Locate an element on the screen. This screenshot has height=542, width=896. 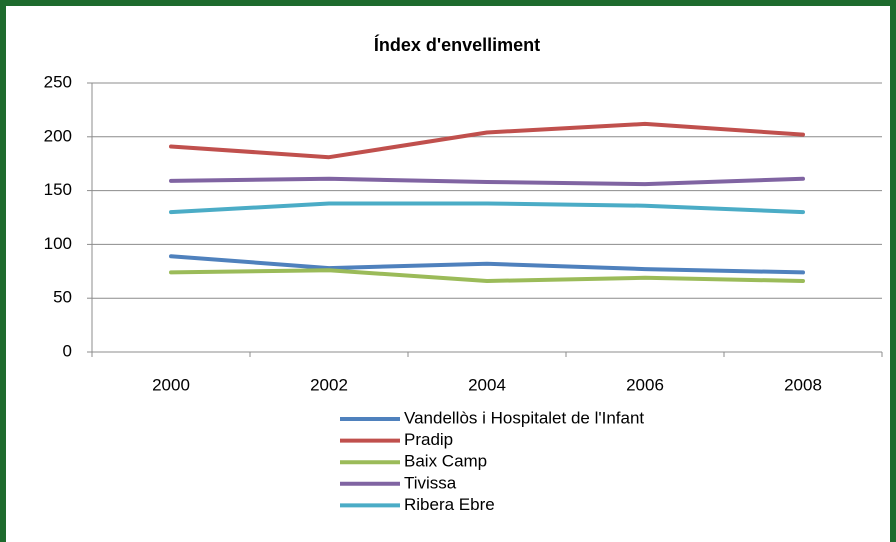
x-tick-label: 2008 is located at coordinates (803, 384).